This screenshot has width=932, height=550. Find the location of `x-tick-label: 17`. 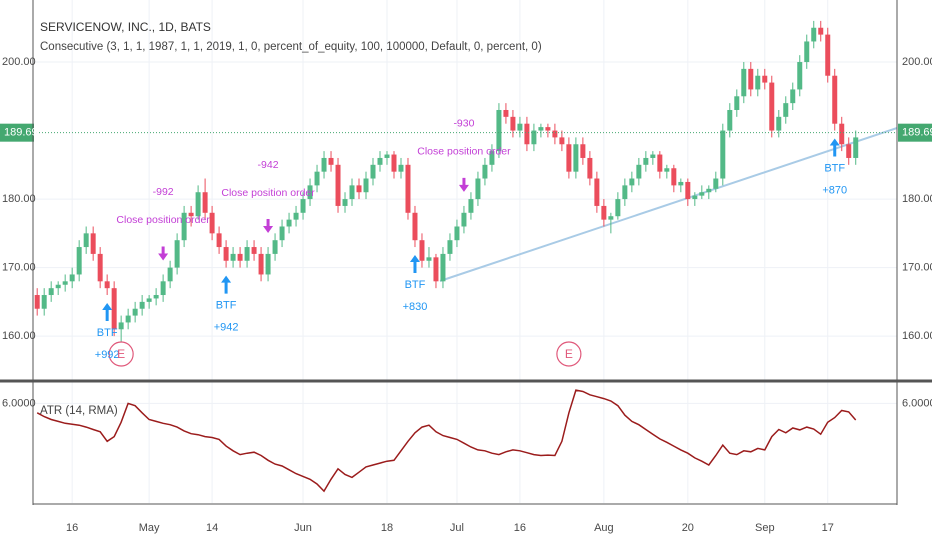

x-tick-label: 17 is located at coordinates (828, 528).